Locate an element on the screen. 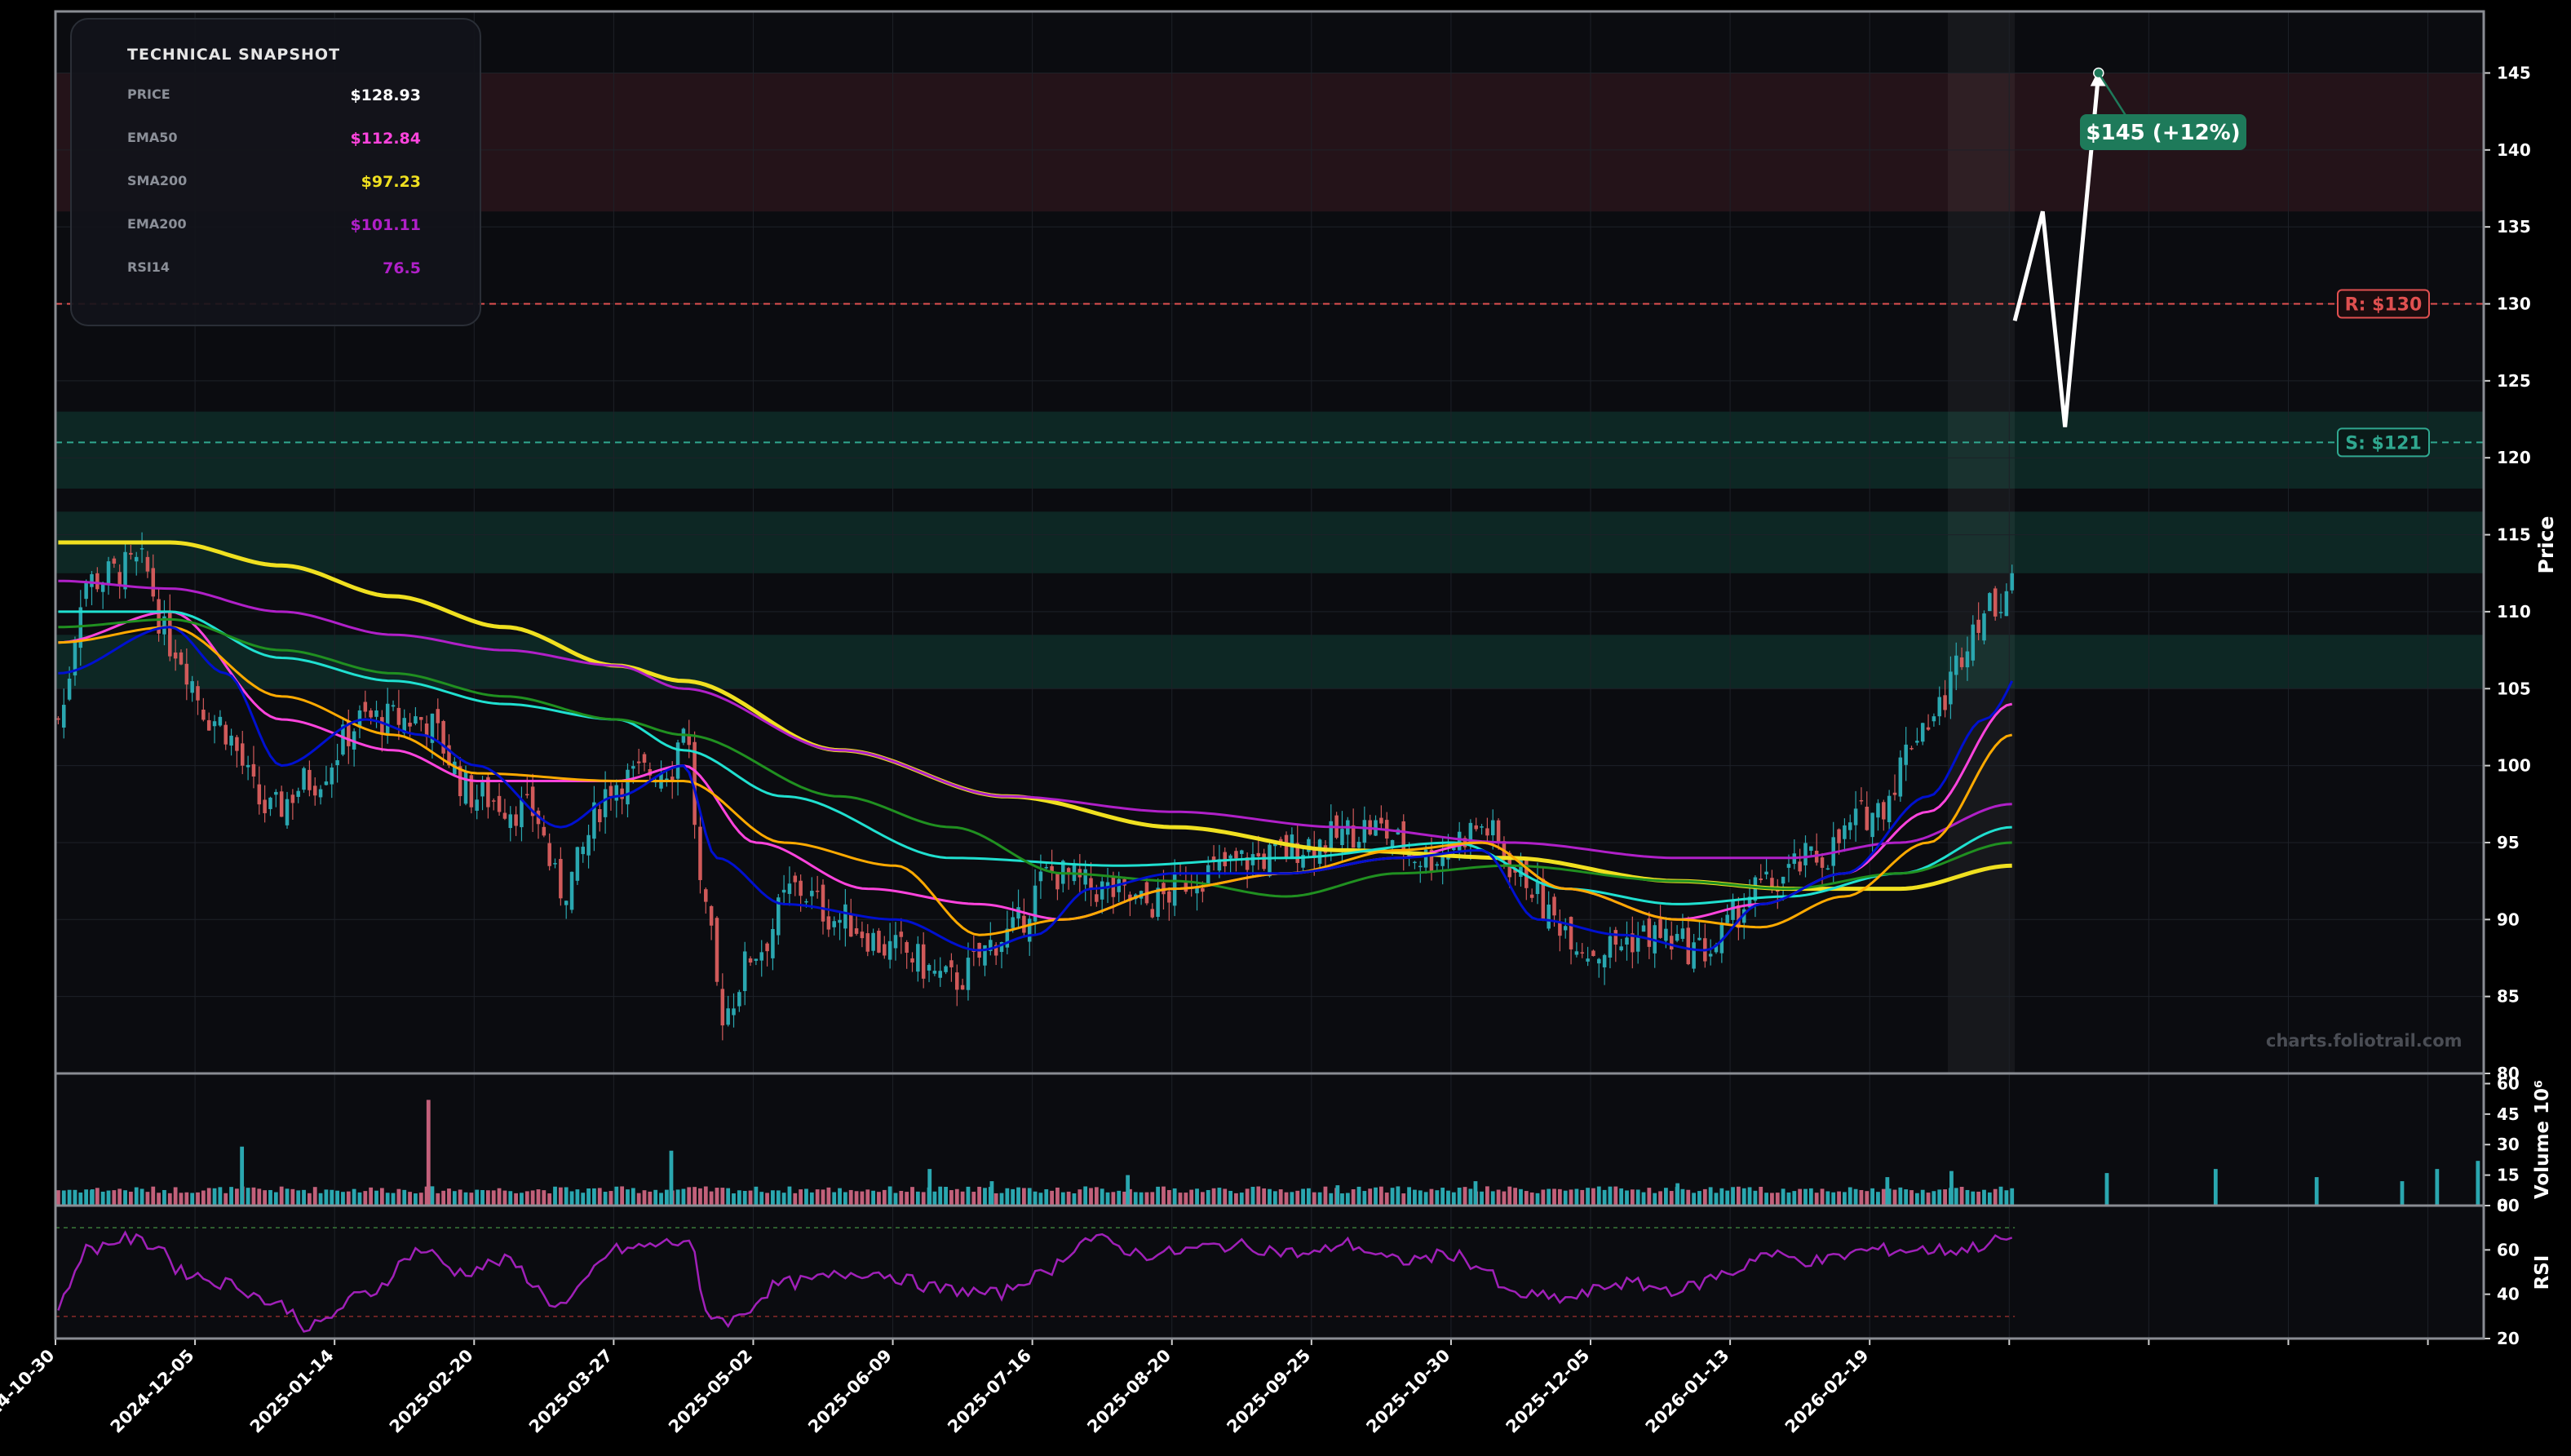 Image resolution: width=2571 pixels, height=1456 pixels. ema200-label: EMA200 is located at coordinates (157, 224).